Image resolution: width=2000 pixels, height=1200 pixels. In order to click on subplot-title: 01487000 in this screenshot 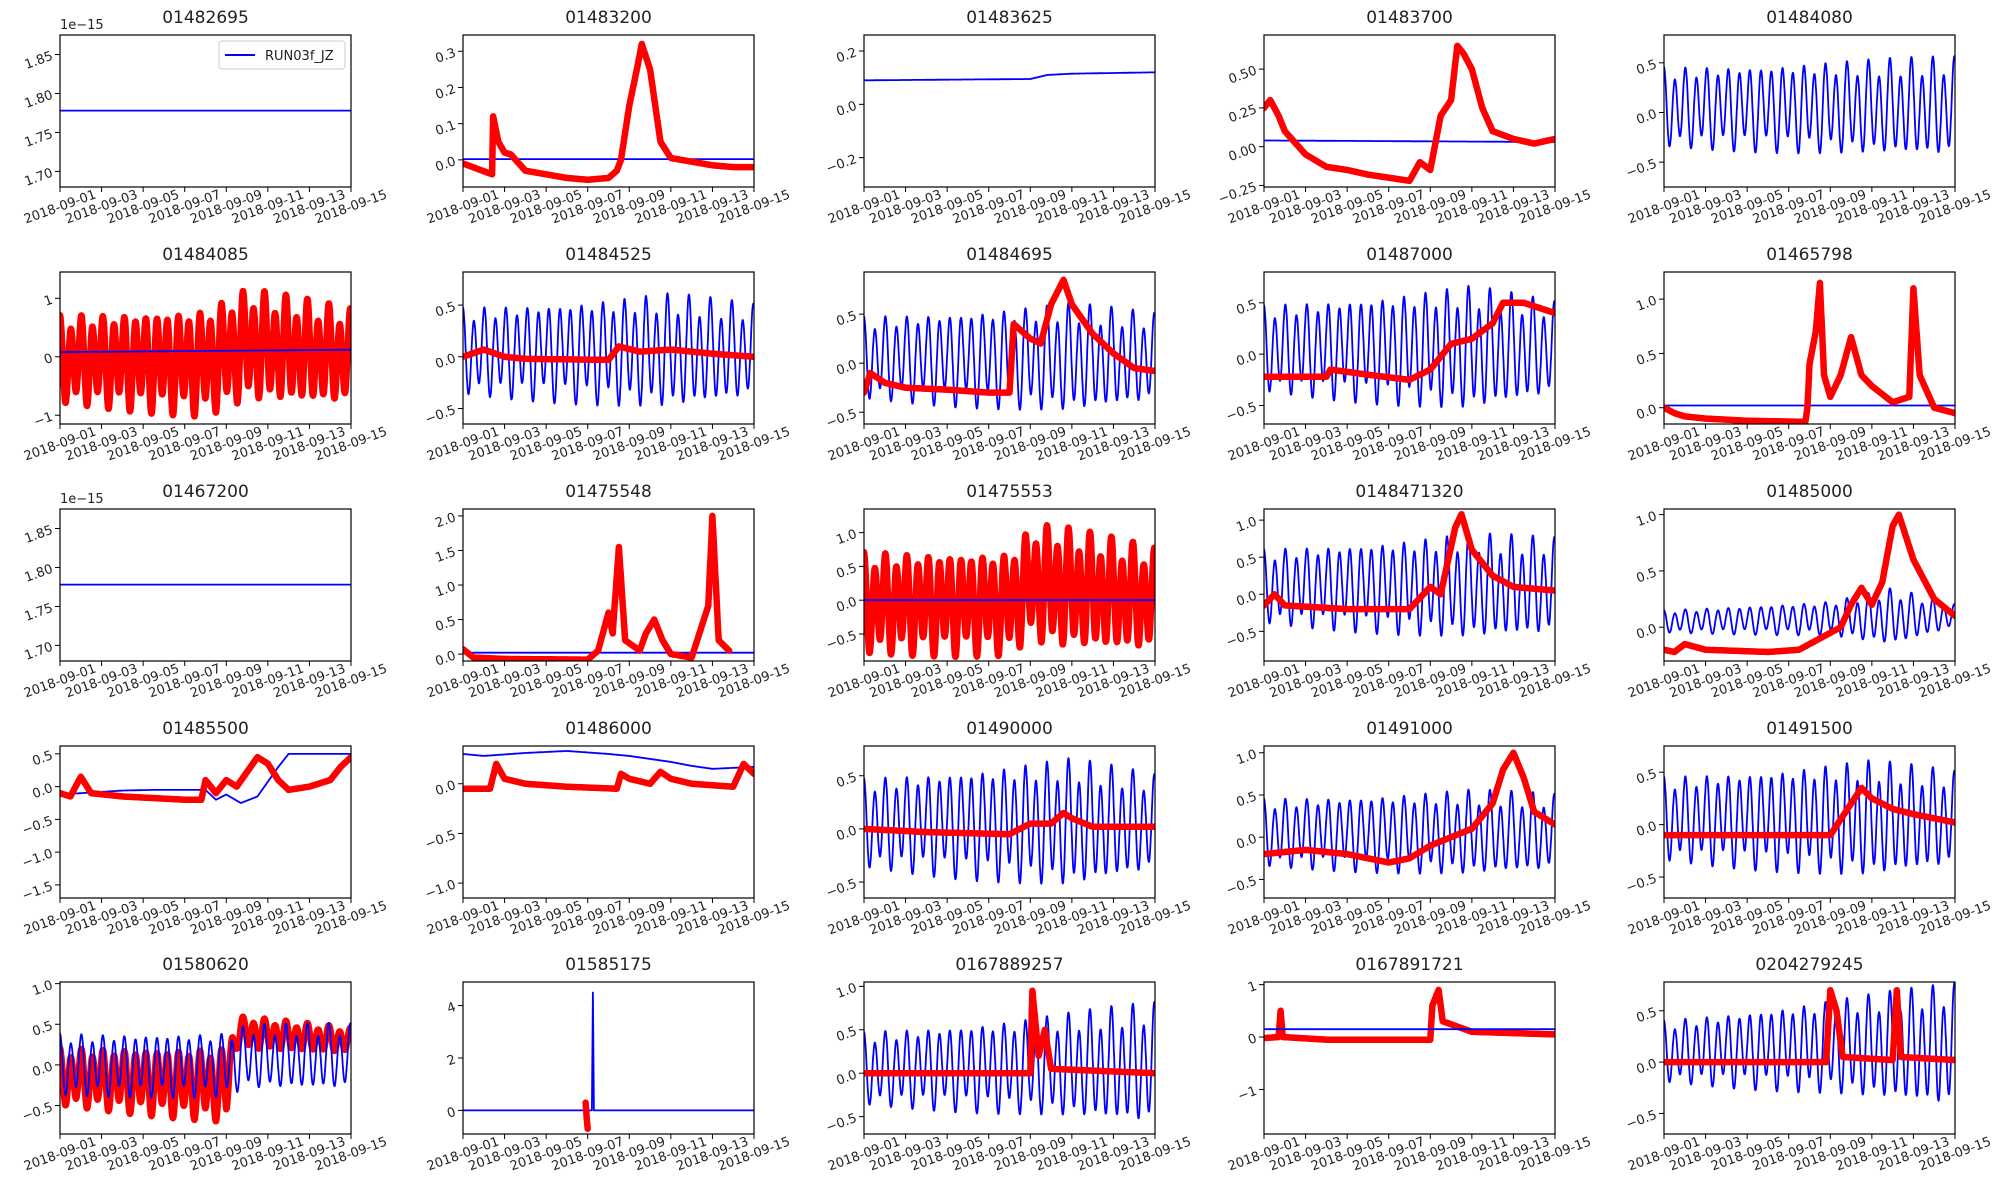, I will do `click(1409, 255)`.